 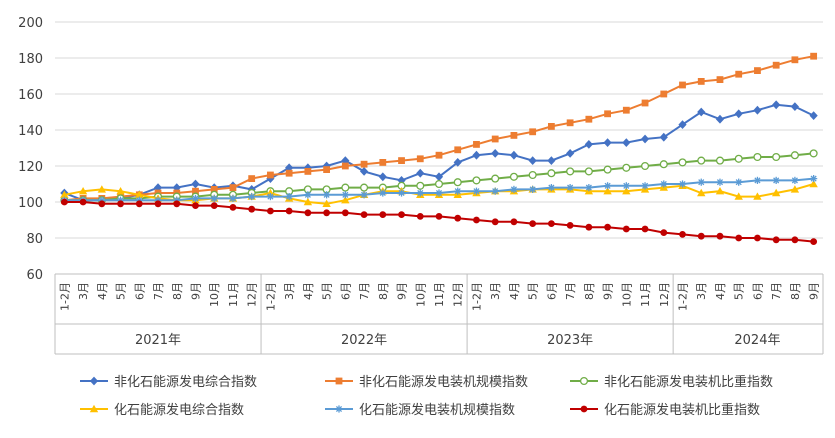 What do you see at coordinates (177, 291) in the screenshot?
I see `x-tick-label: 8月` at bounding box center [177, 291].